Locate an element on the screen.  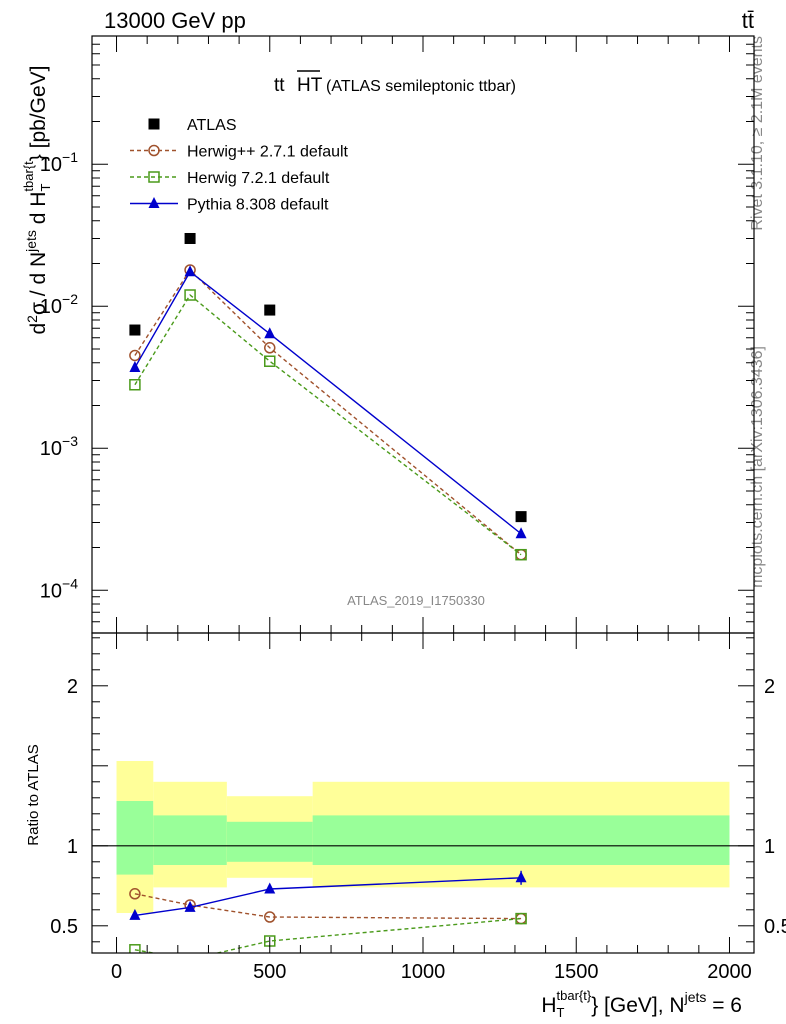
ratio-y-tick-label-right: 0.5 is located at coordinates (775, 927).